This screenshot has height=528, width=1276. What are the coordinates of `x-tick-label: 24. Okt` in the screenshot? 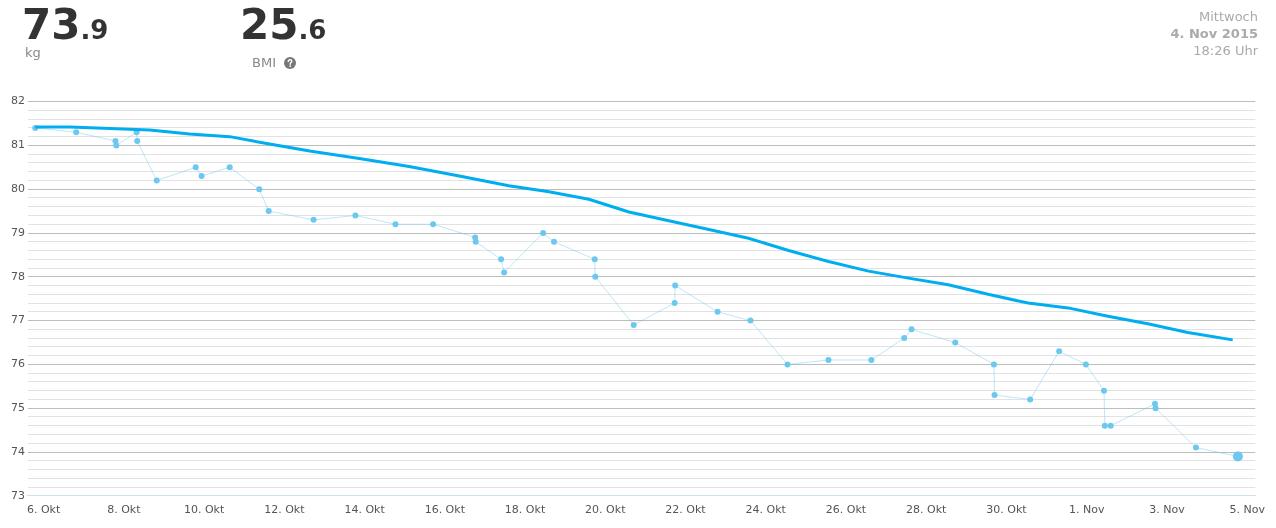 It's located at (766, 510).